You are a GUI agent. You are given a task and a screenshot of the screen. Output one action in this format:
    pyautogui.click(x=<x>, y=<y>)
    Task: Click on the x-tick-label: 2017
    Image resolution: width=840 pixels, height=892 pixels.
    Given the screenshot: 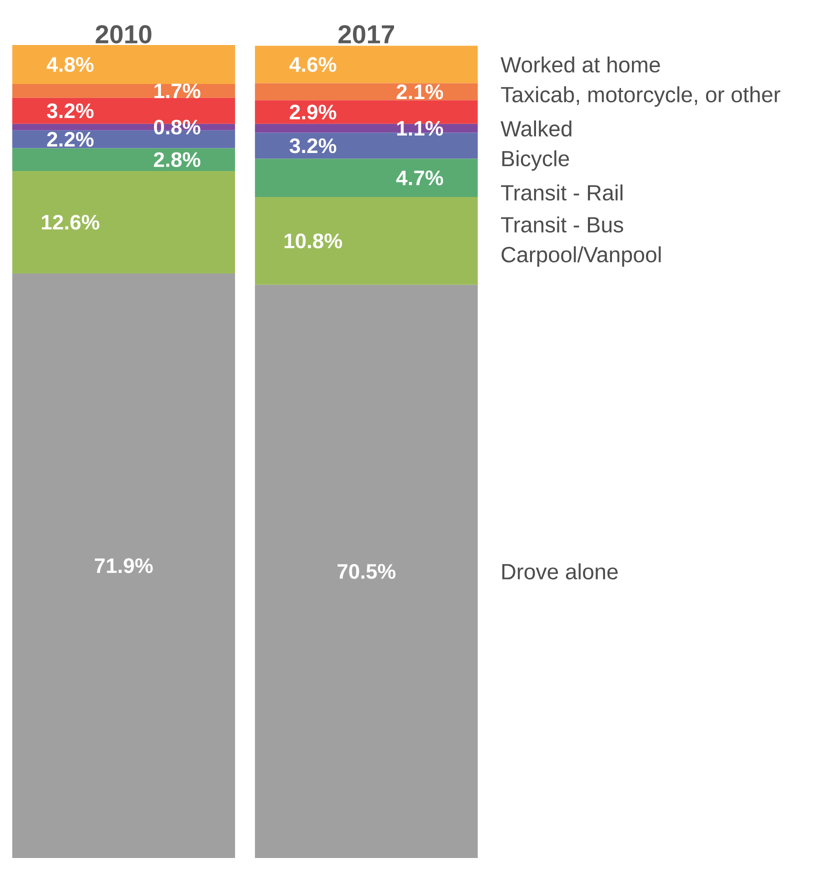 What is the action you would take?
    pyautogui.click(x=366, y=34)
    